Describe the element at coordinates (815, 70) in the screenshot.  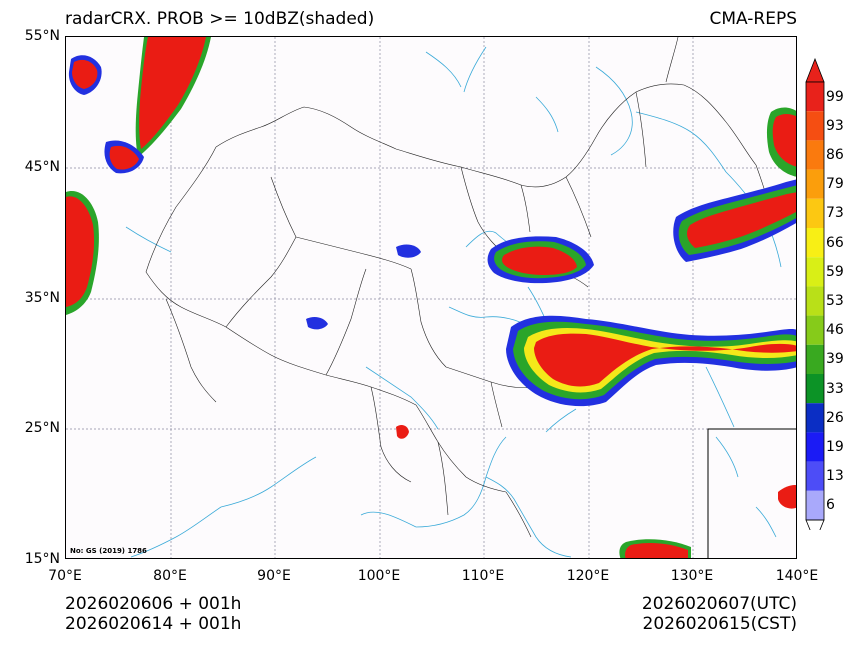
I see `colorbar-top-arrow` at that location.